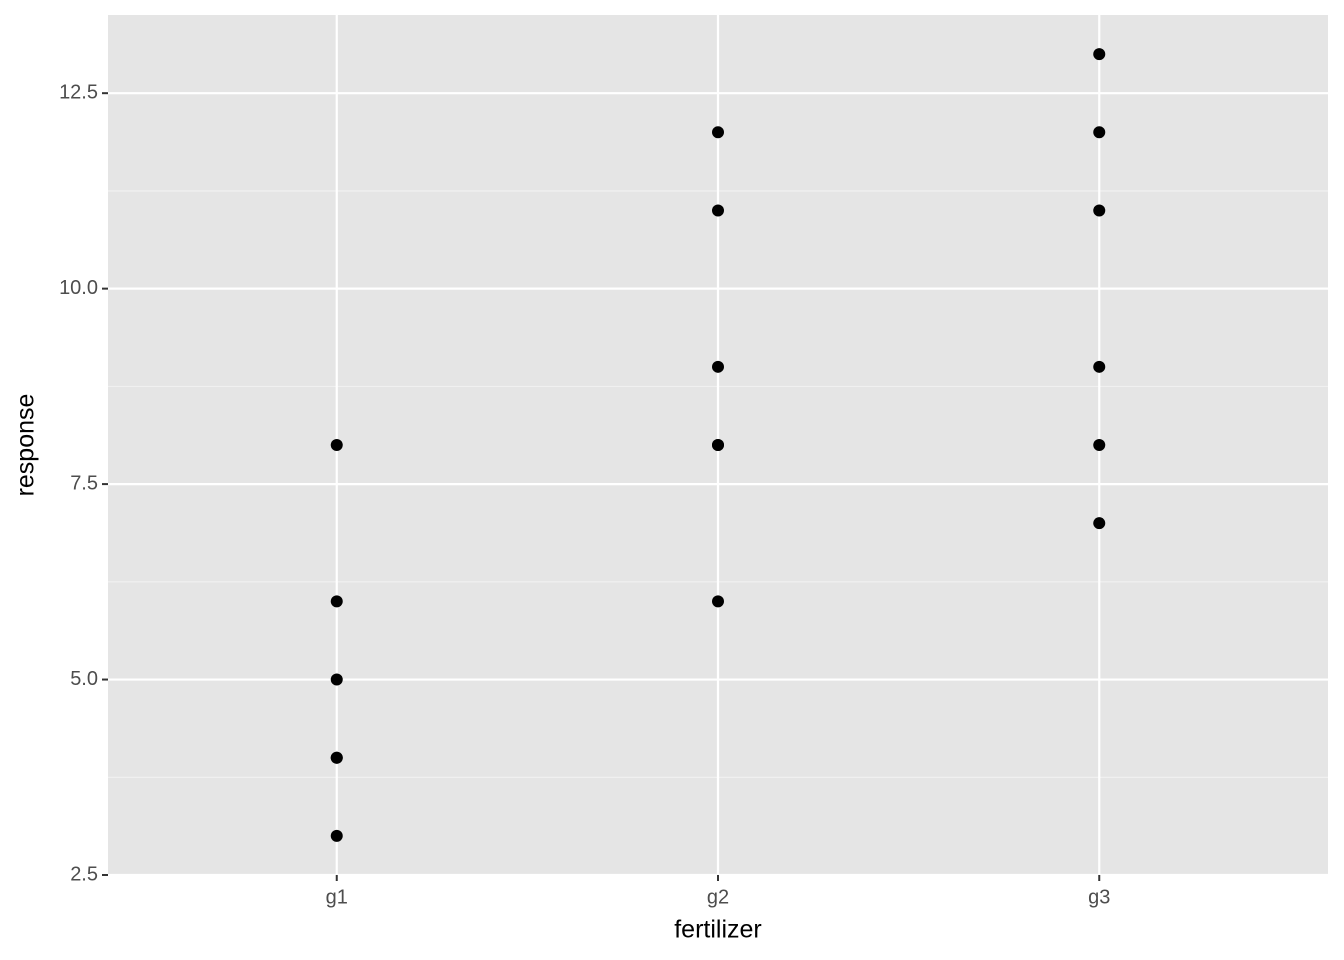 The height and width of the screenshot is (960, 1344). I want to click on x-tick-label: g3, so click(1099, 897).